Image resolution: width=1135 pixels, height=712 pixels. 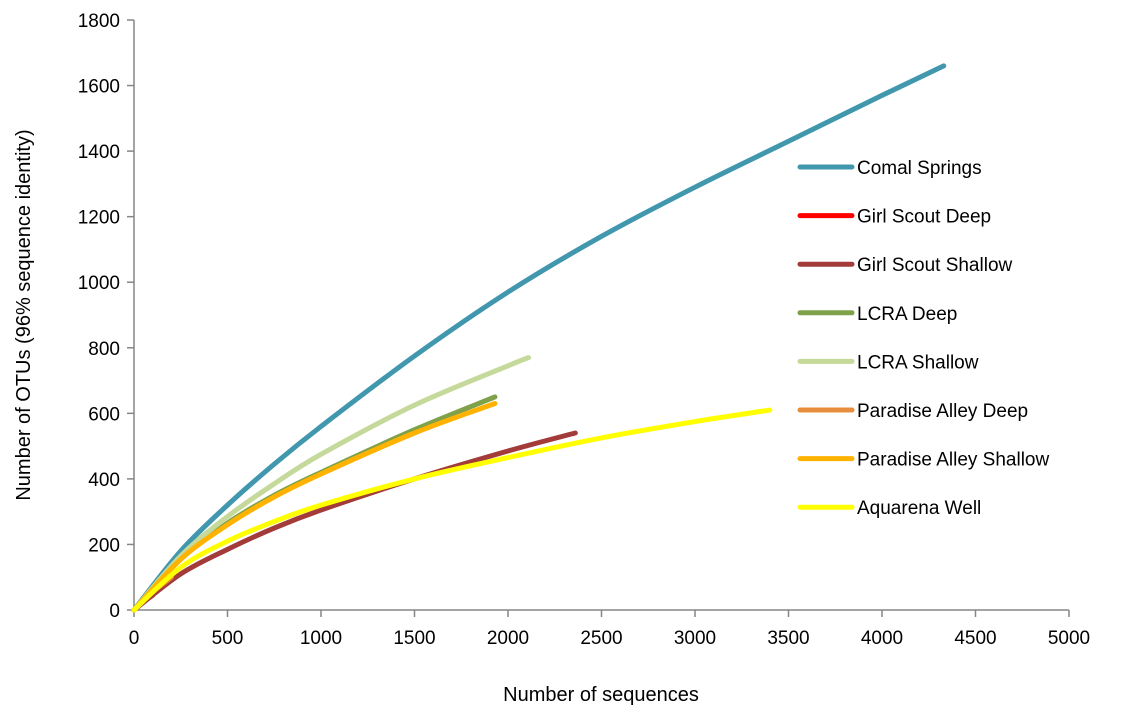 I want to click on y-axis-title: Number of OTUs (96% sequence identity), so click(x=24, y=314).